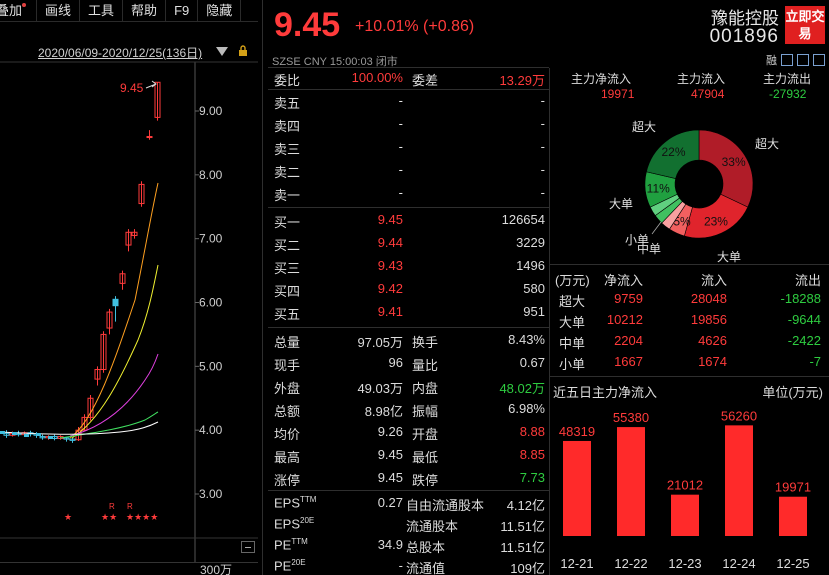 The image size is (829, 575). What do you see at coordinates (628, 298) in the screenshot?
I see `flow-row-net: 9759` at bounding box center [628, 298].